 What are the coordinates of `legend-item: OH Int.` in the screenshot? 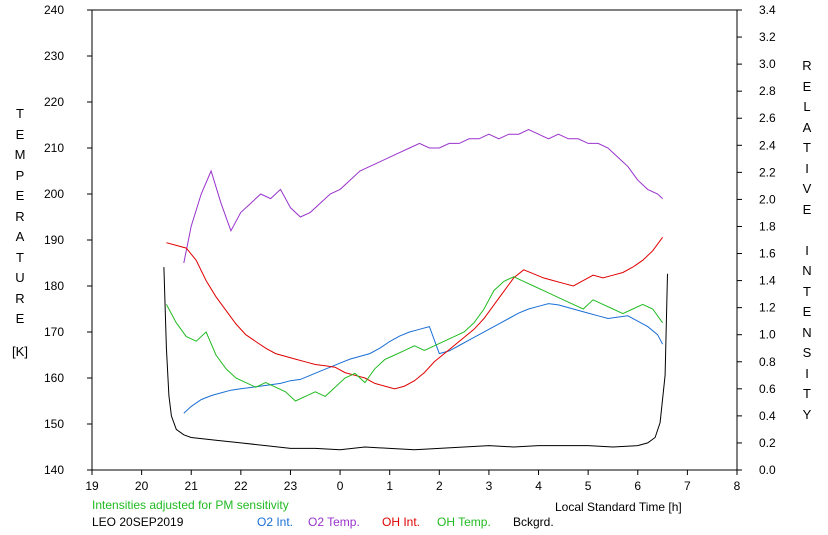 It's located at (401, 522).